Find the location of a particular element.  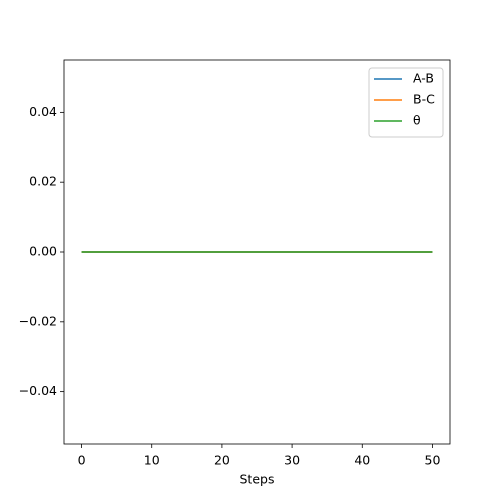

legend-label: A-B is located at coordinates (423, 78).